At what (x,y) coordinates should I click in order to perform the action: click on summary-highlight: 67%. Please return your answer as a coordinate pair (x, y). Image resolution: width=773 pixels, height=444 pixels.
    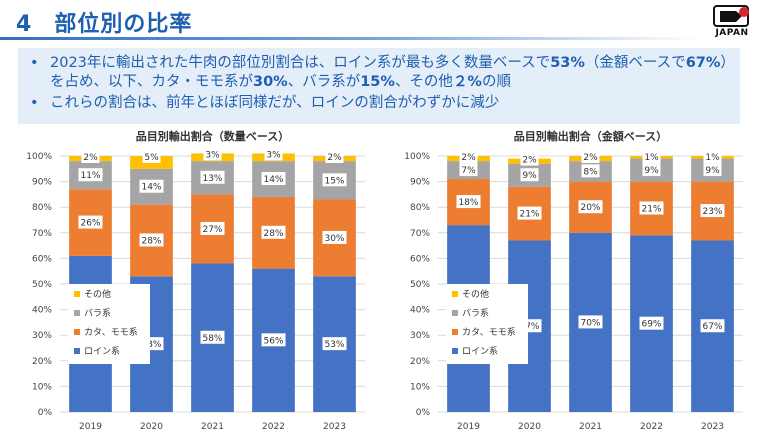
    Looking at the image, I should click on (703, 63).